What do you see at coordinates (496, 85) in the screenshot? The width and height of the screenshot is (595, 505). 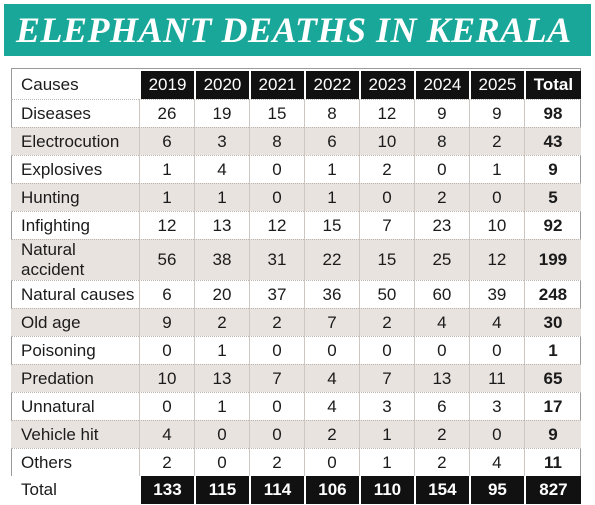 I see `header-year: 2025` at bounding box center [496, 85].